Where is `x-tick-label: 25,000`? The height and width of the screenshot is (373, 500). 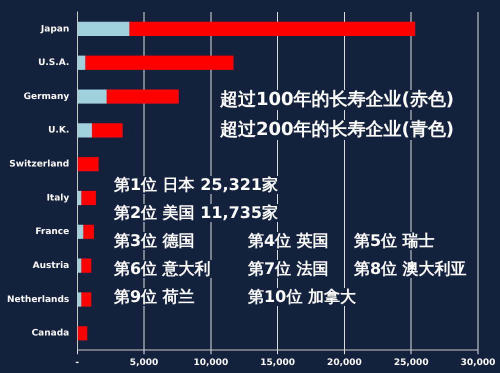
x-tick-label: 25,000 is located at coordinates (411, 363).